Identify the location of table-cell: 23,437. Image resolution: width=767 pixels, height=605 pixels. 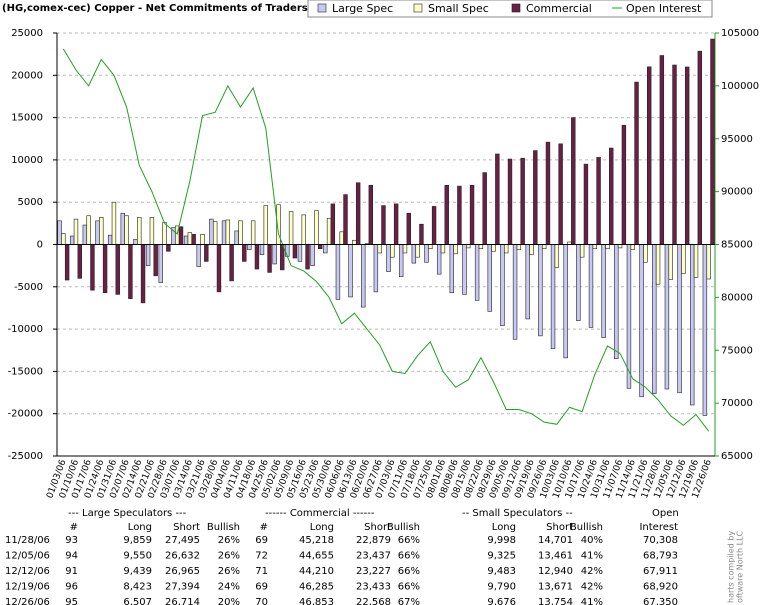
(373, 556).